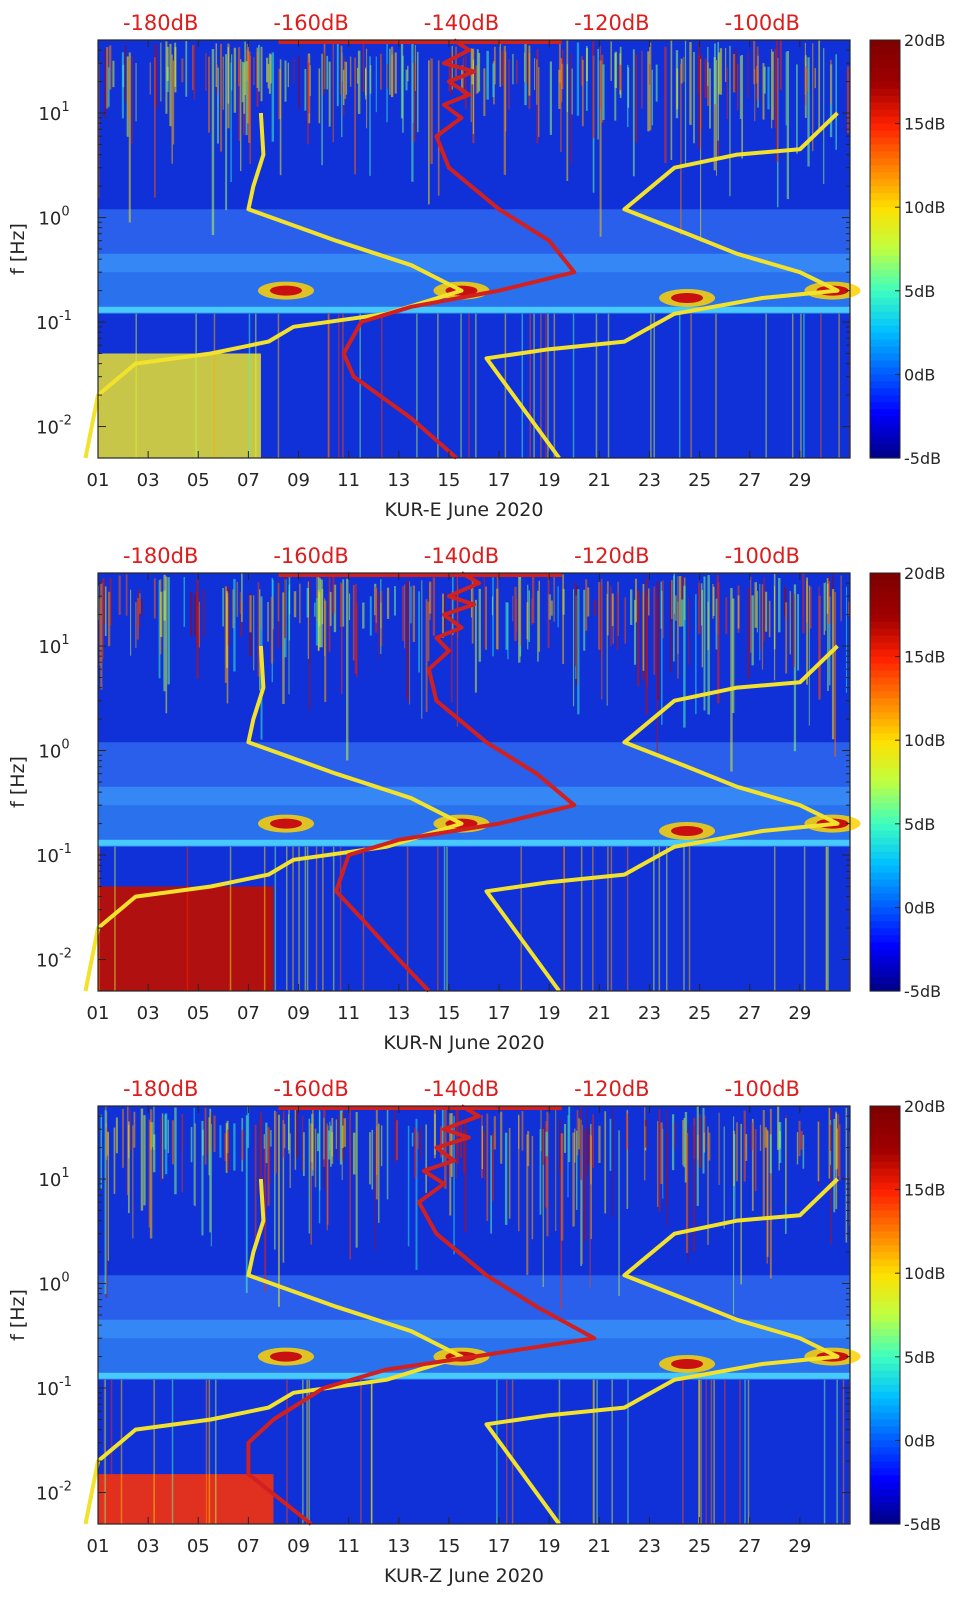  What do you see at coordinates (160, 1089) in the screenshot?
I see `top-db-label: -180dB` at bounding box center [160, 1089].